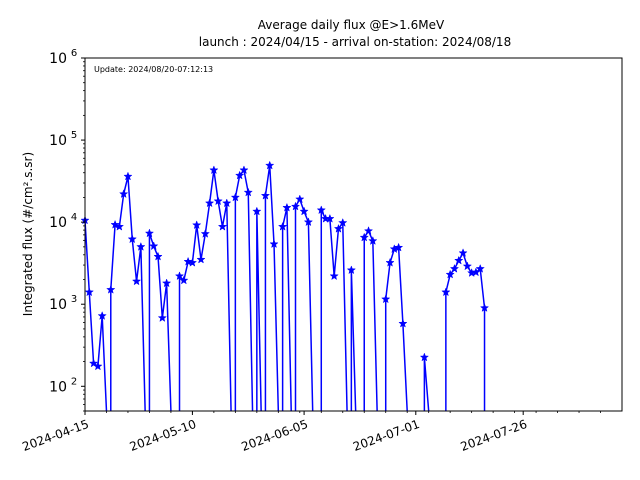 The height and width of the screenshot is (480, 640). What do you see at coordinates (74, 381) in the screenshot?
I see `y-tick-exponent: 2` at bounding box center [74, 381].